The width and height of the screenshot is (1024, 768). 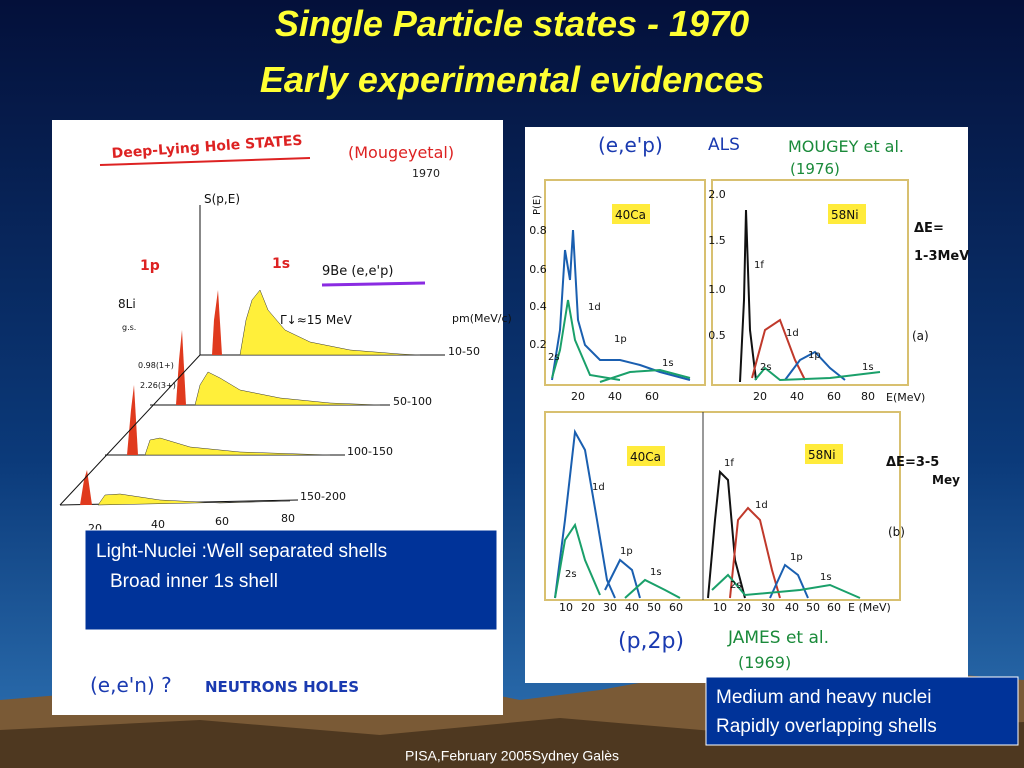 I want to click on title-line: Single Particle states - 1970, so click(x=512, y=23).